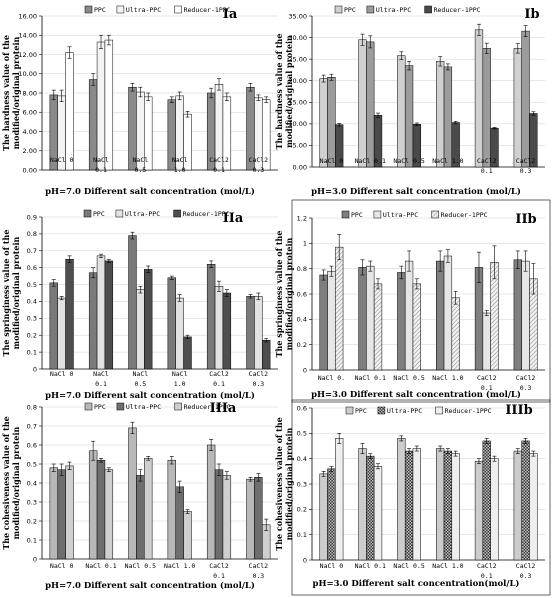  Describe the element at coordinates (531, 14) in the screenshot. I see `panel-title: Ib` at that location.